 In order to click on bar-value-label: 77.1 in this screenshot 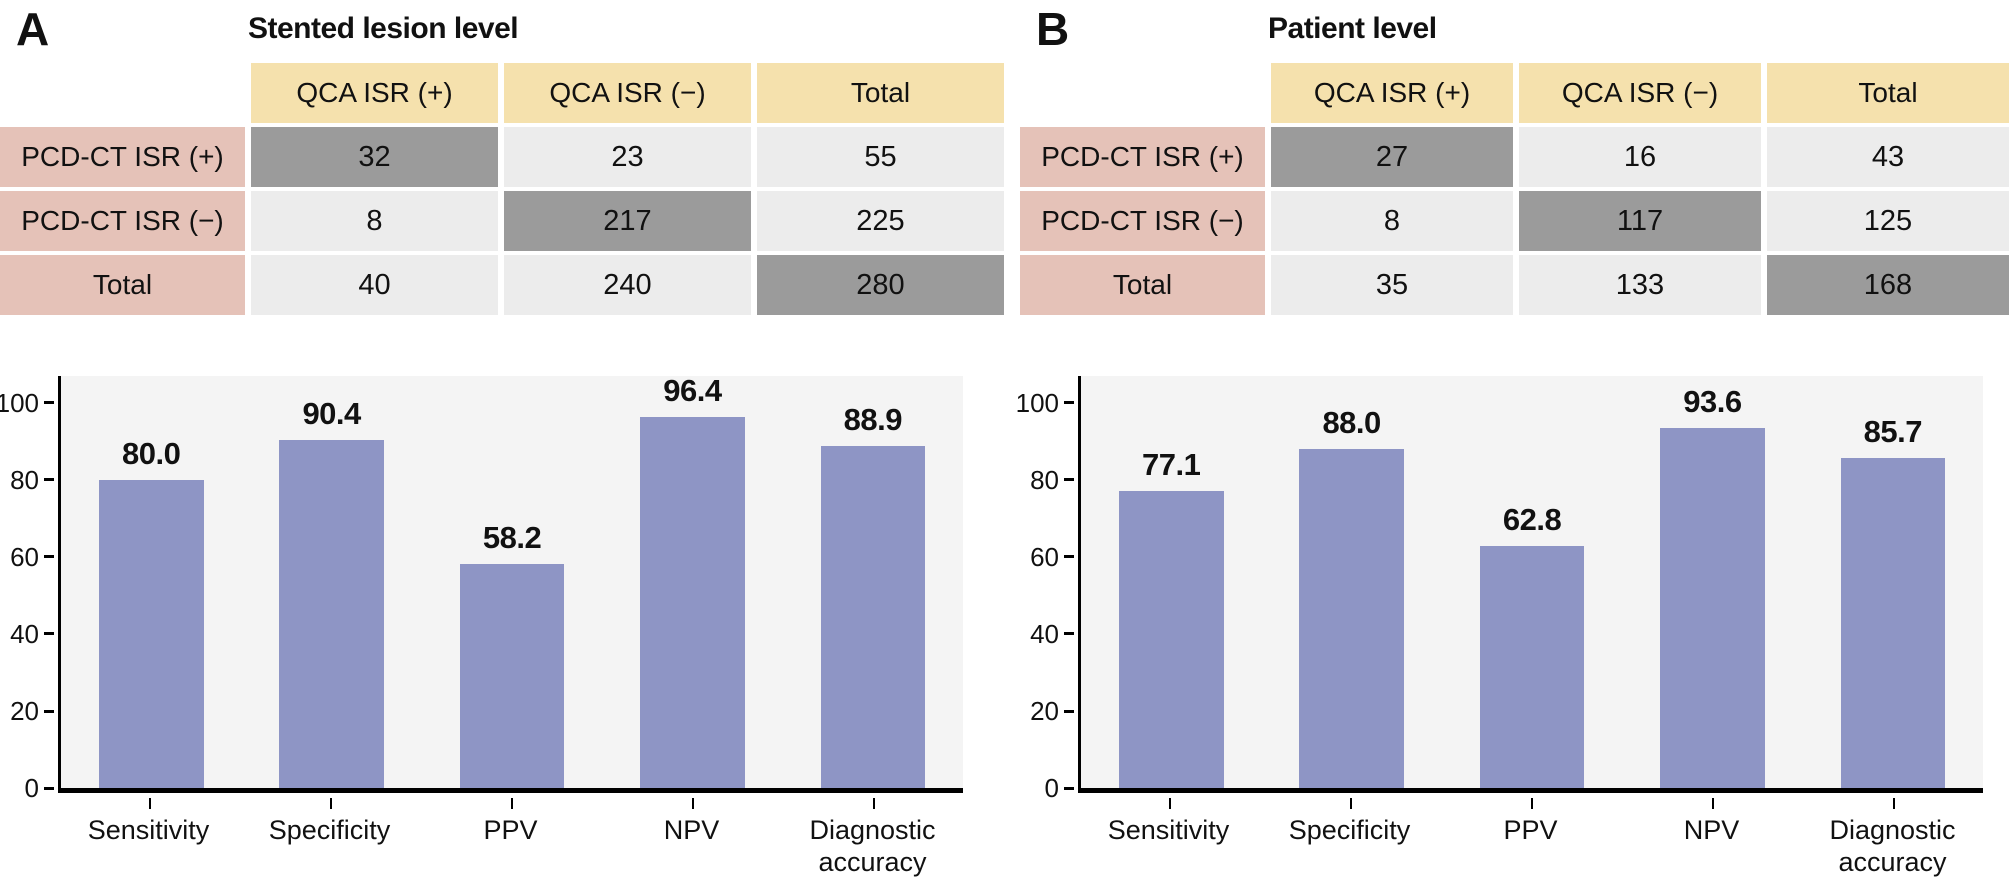, I will do `click(1171, 465)`.